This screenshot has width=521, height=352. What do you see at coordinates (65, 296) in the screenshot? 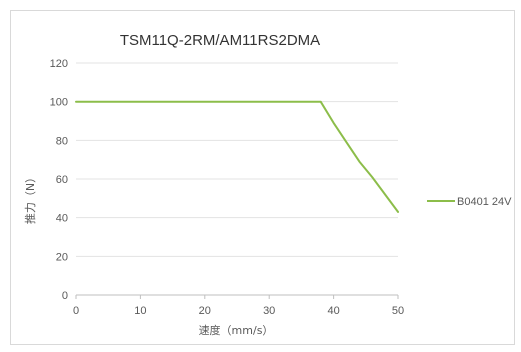
I see `y-tick-label-0: 0` at bounding box center [65, 296].